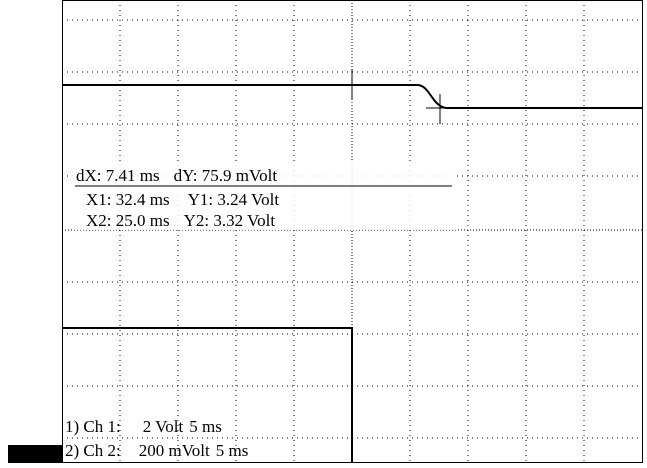 This screenshot has width=647, height=468. I want to click on channel-scale: 200 mVolt, so click(174, 450).